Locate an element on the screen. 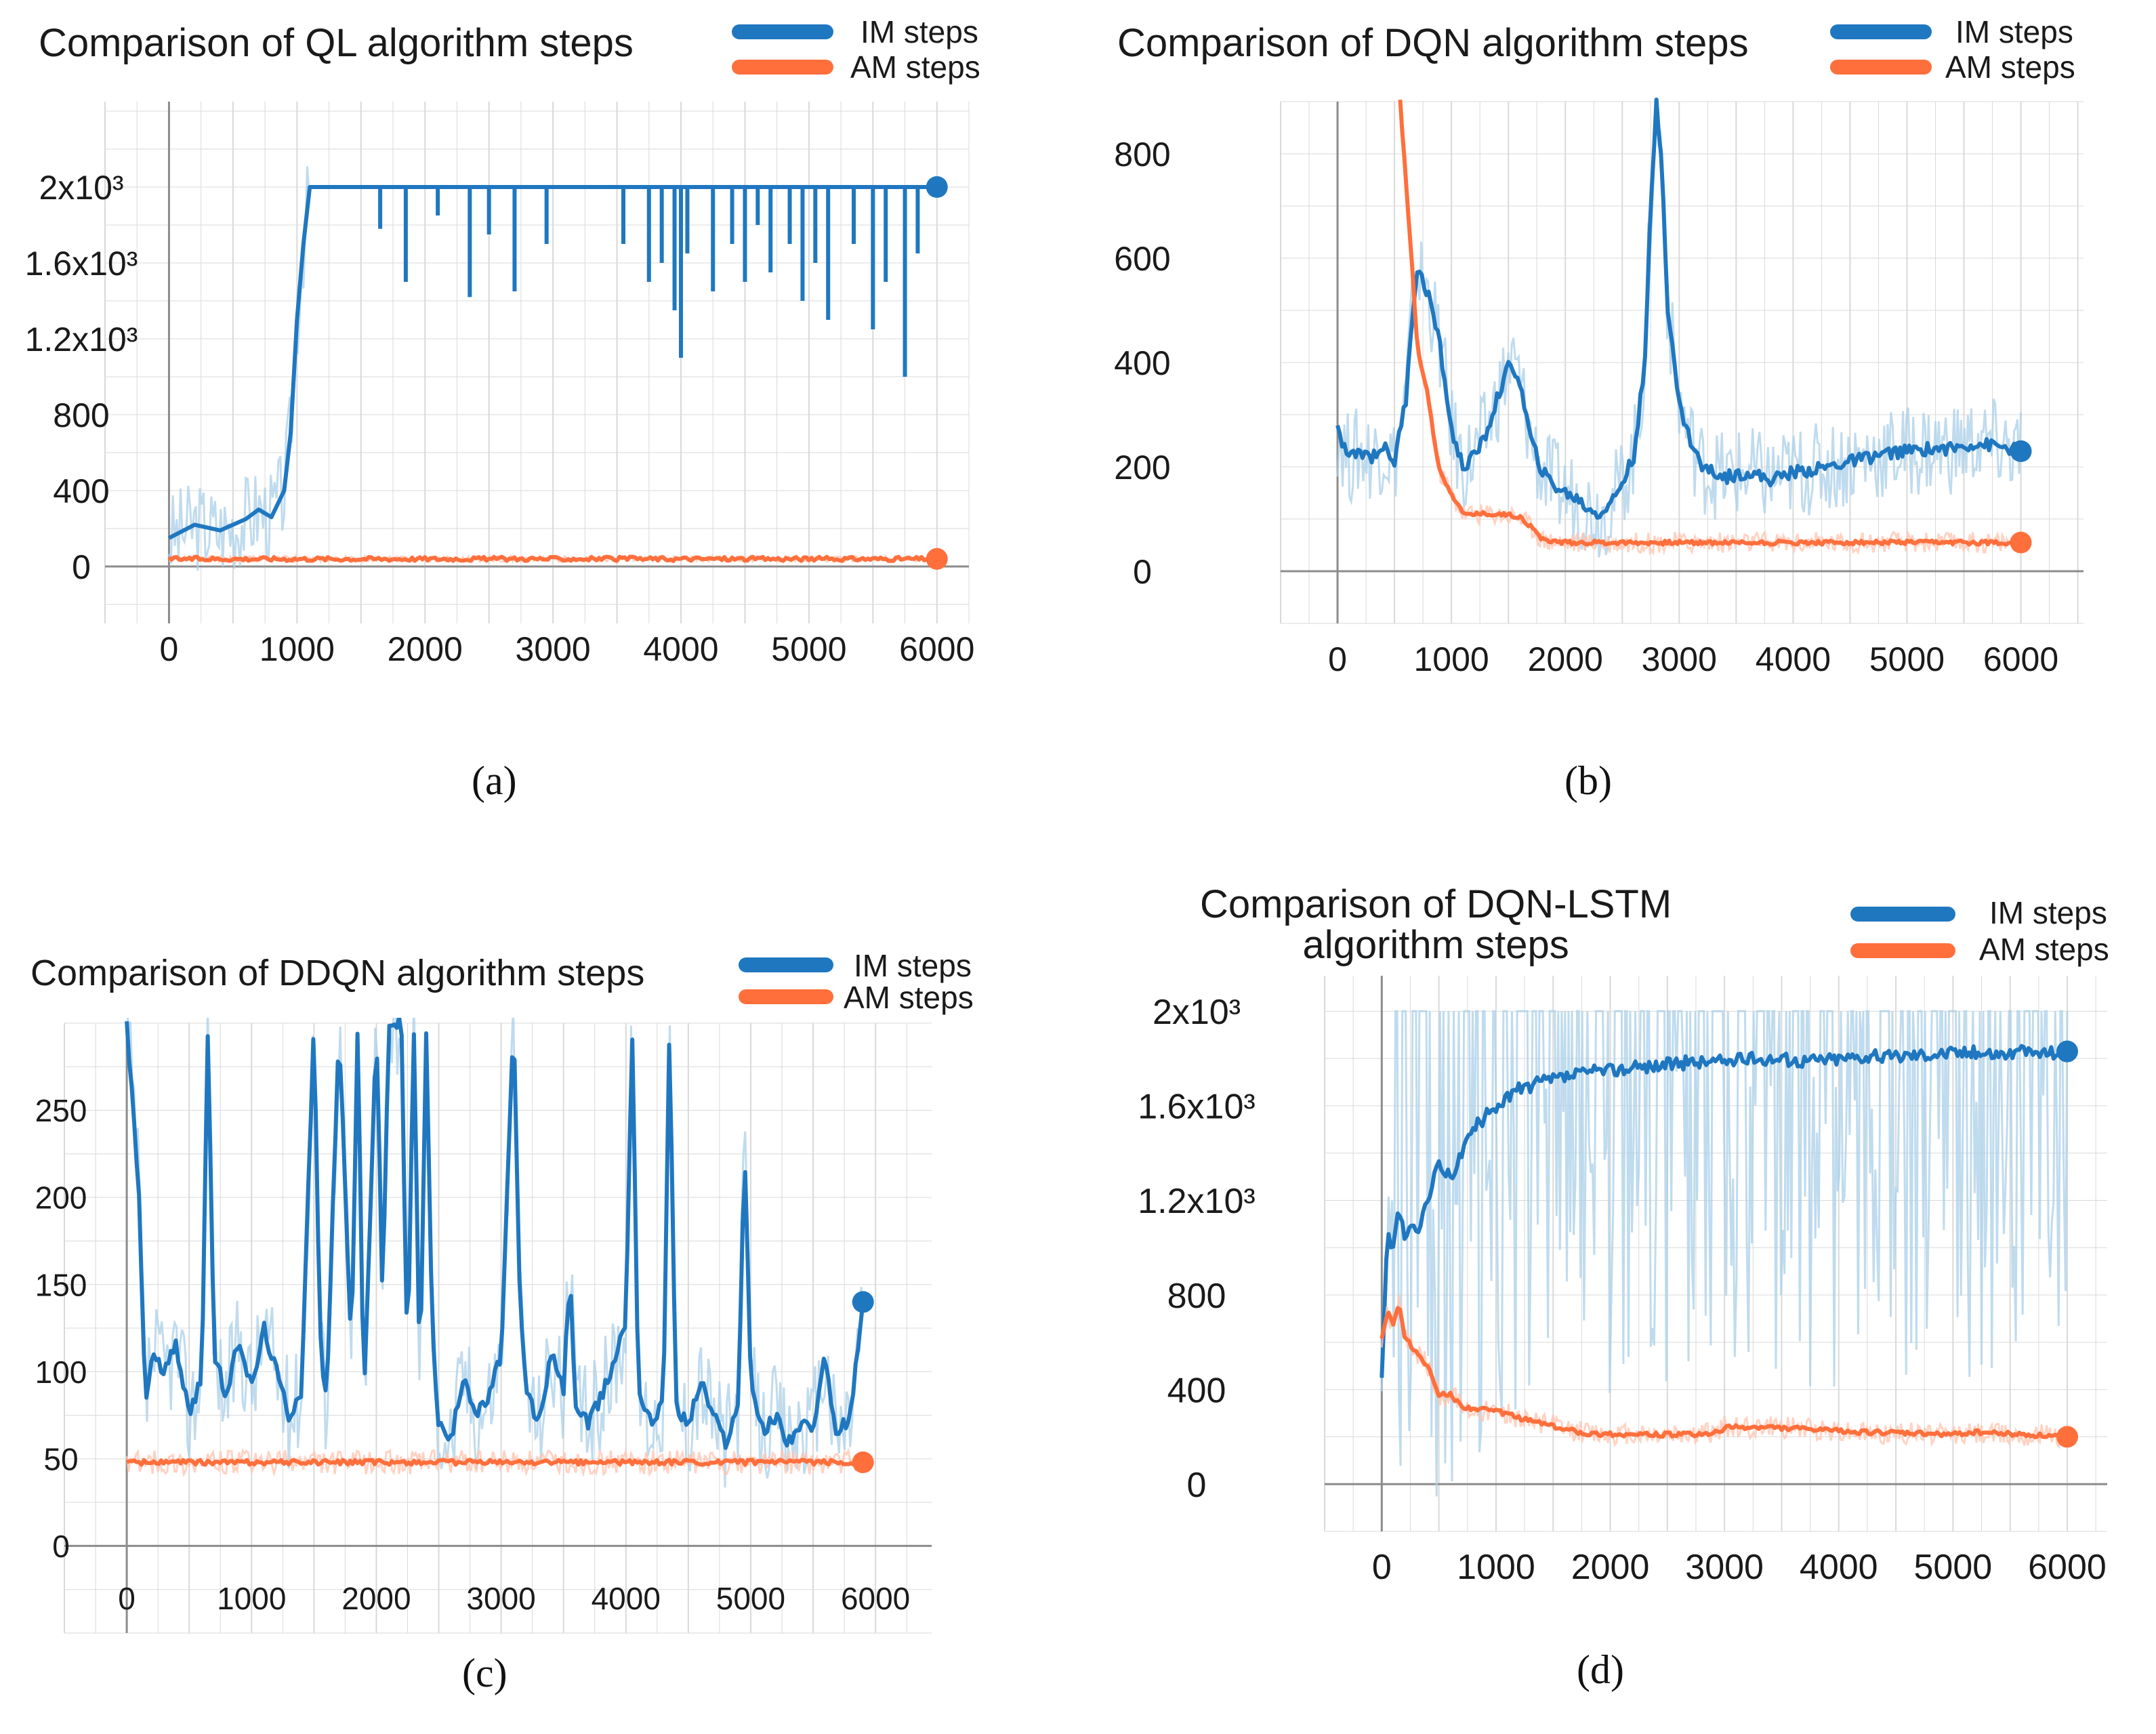  chart-title: Comparison of DDQN algorithm steps is located at coordinates (337, 973).